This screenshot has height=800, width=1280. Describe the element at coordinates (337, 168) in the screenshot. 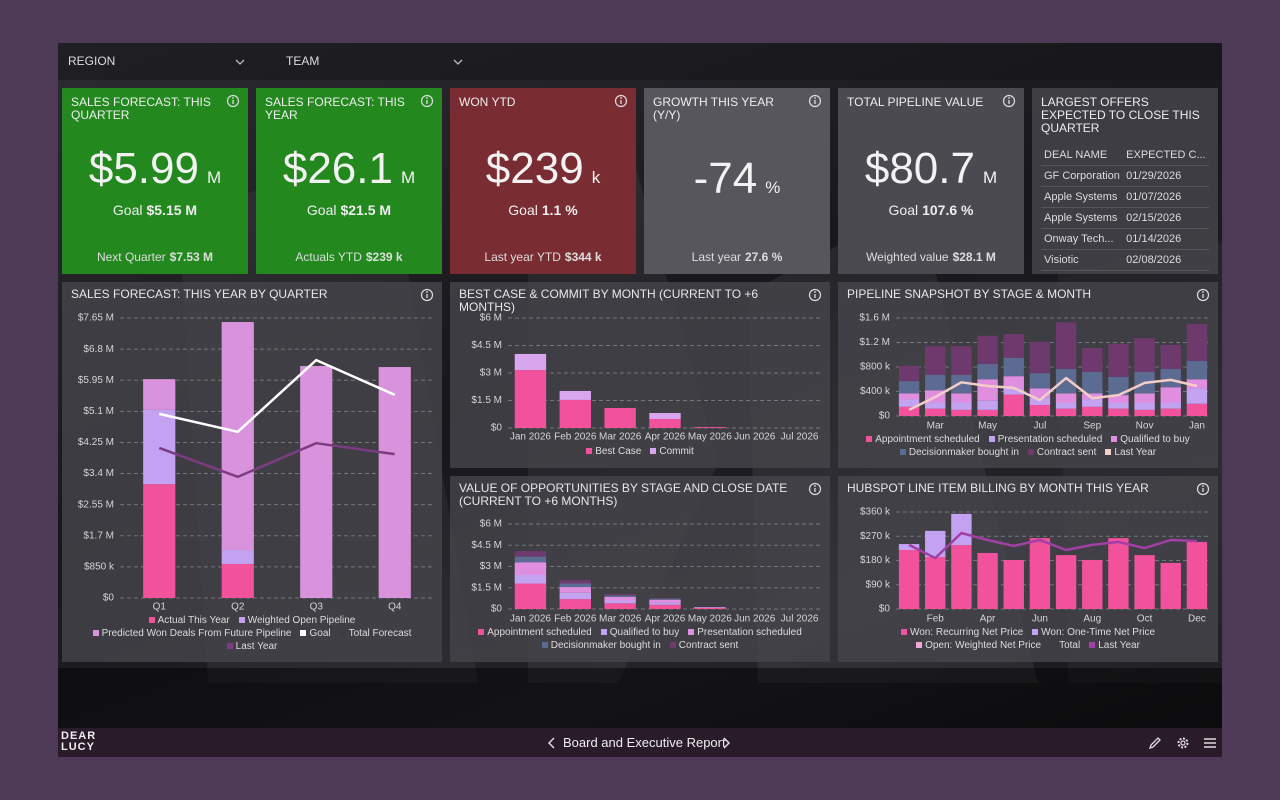

I see `kpi-value: $26.1` at that location.